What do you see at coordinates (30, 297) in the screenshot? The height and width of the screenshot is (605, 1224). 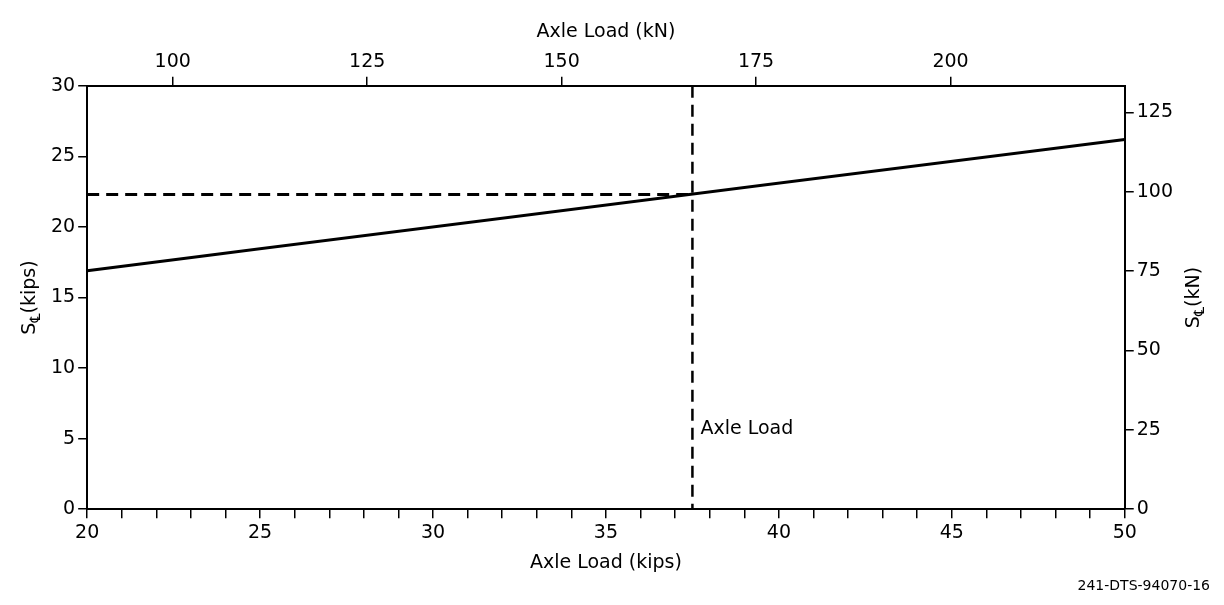 I see `y-axis-title: S℄(kips)` at bounding box center [30, 297].